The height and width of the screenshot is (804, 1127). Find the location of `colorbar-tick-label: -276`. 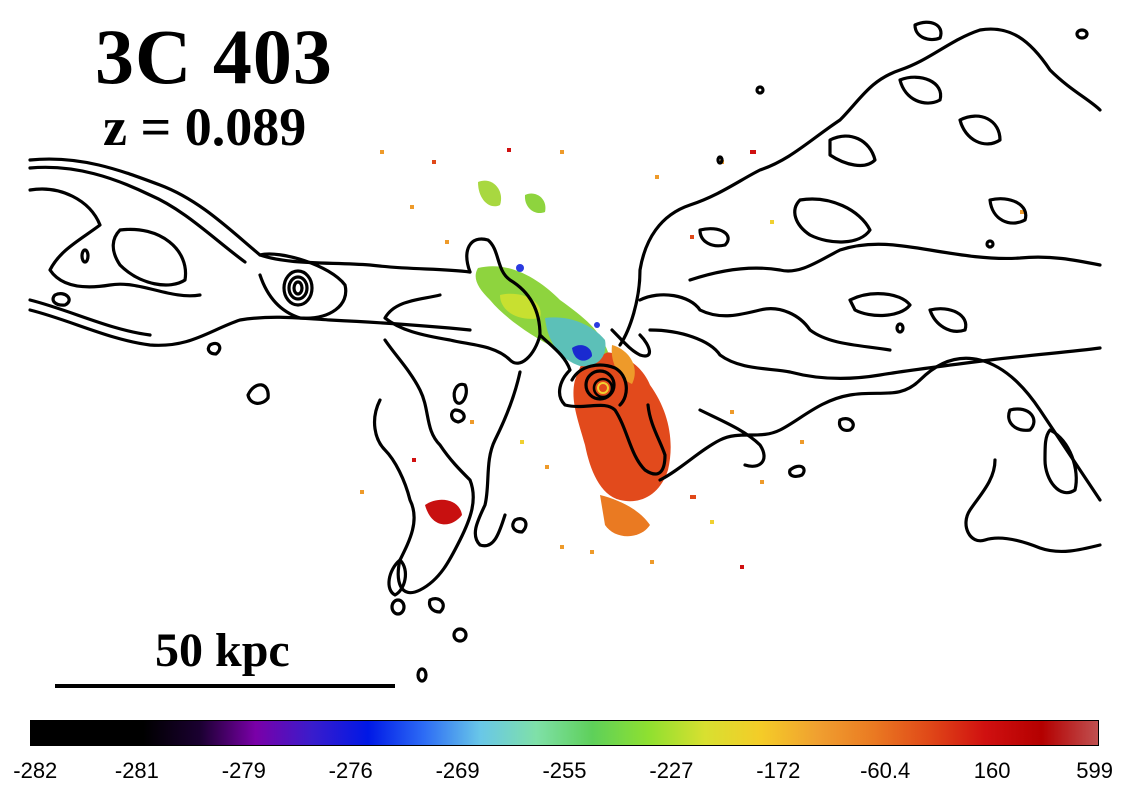

colorbar-tick-label: -276 is located at coordinates (350, 770).